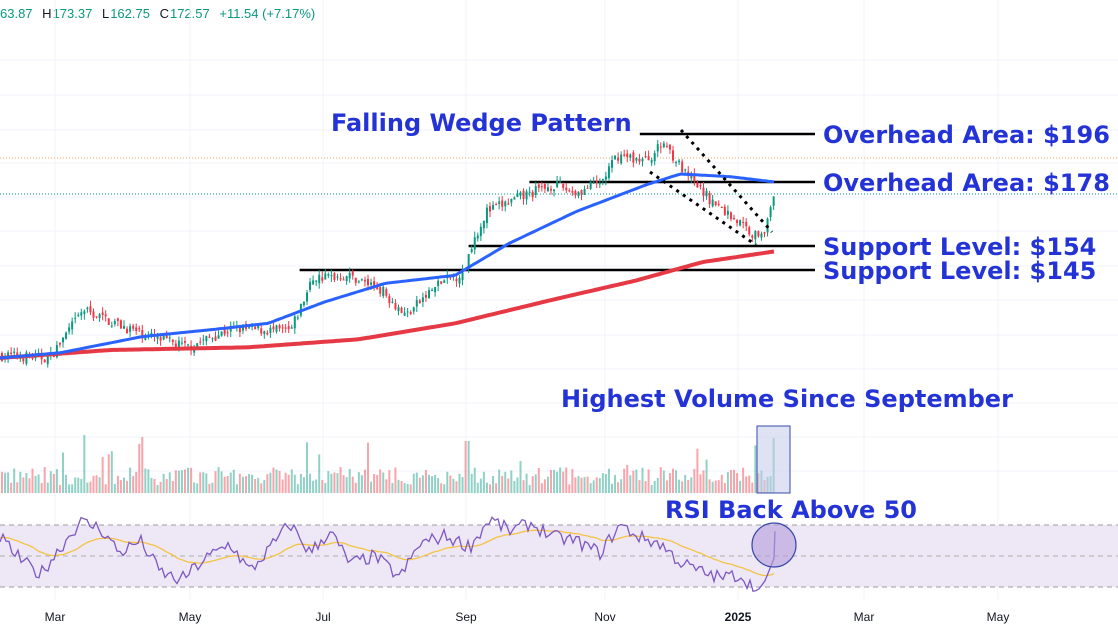 Image resolution: width=1118 pixels, height=628 pixels. What do you see at coordinates (774, 545) in the screenshot?
I see `rsi-highlight-circle` at bounding box center [774, 545].